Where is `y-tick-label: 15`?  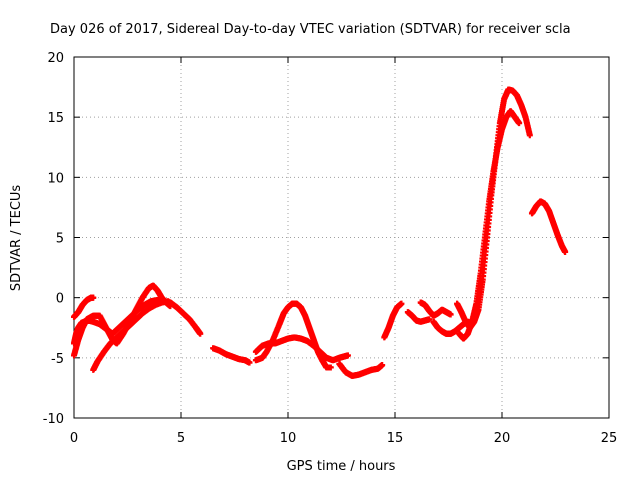 y-tick-label: 15 is located at coordinates (55, 118).